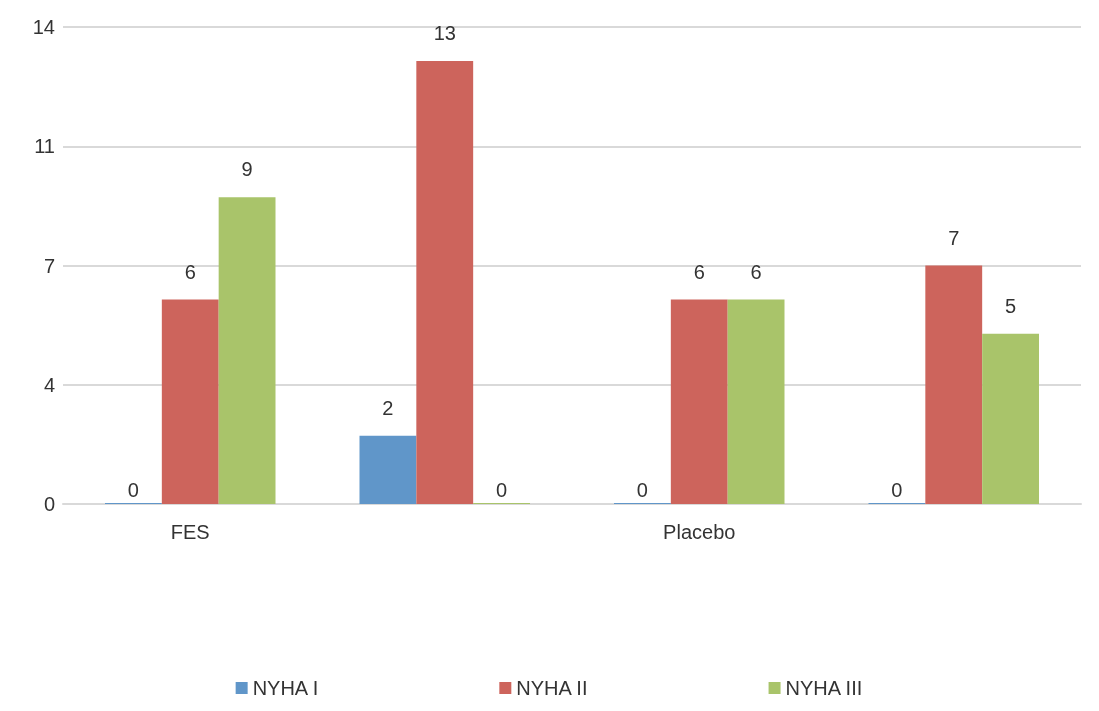  Describe the element at coordinates (824, 688) in the screenshot. I see `legend-label: NYHA III` at that location.